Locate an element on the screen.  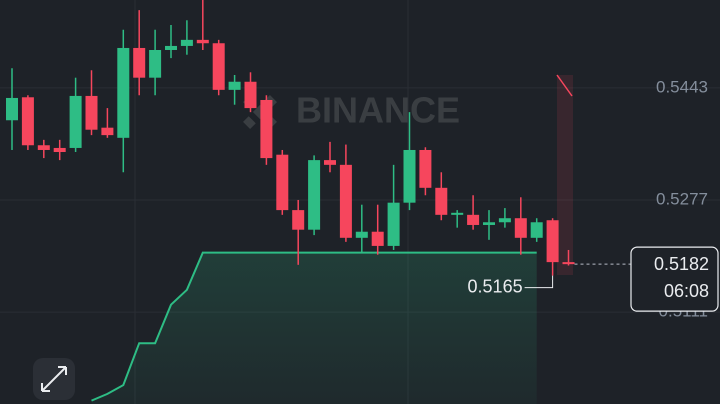
watermark-text: BINANCE is located at coordinates (378, 110).